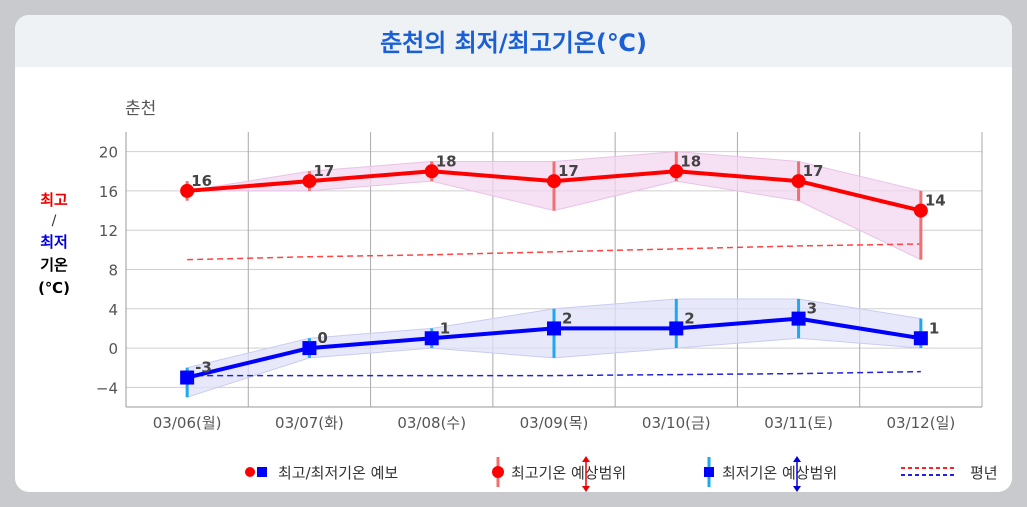 The height and width of the screenshot is (507, 1027). I want to click on ylabel-sep: /, so click(54, 221).